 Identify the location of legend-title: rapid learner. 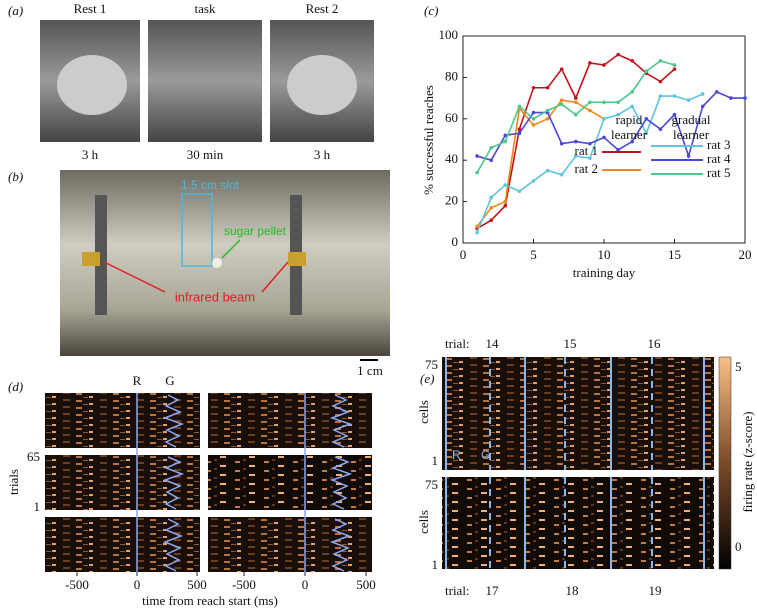
(629, 127).